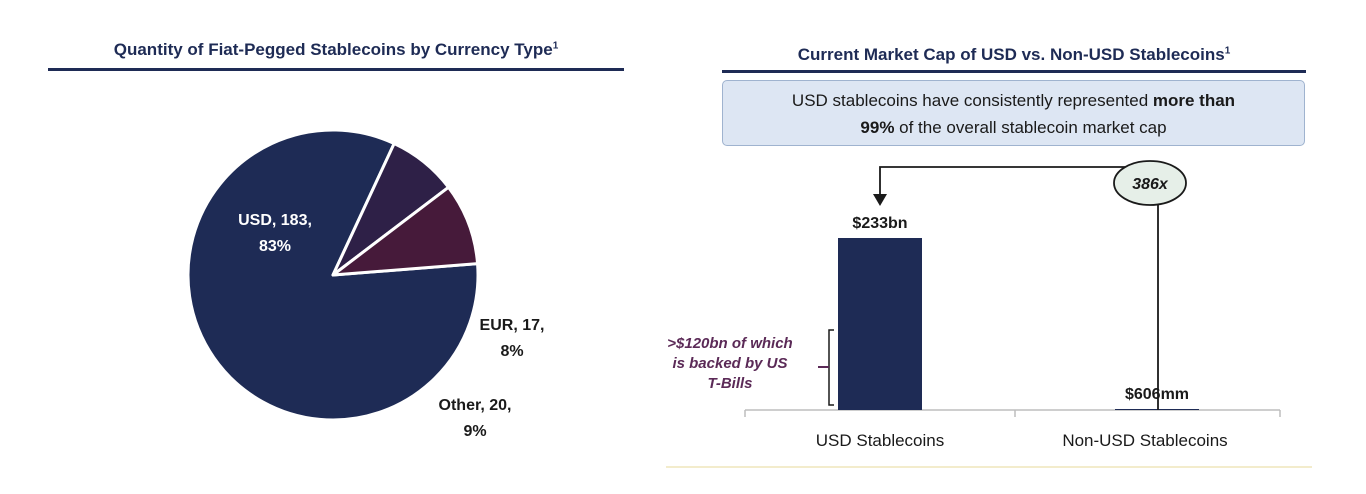 The width and height of the screenshot is (1366, 494). Describe the element at coordinates (1157, 394) in the screenshot. I see `bar-value-label: $606mm` at that location.